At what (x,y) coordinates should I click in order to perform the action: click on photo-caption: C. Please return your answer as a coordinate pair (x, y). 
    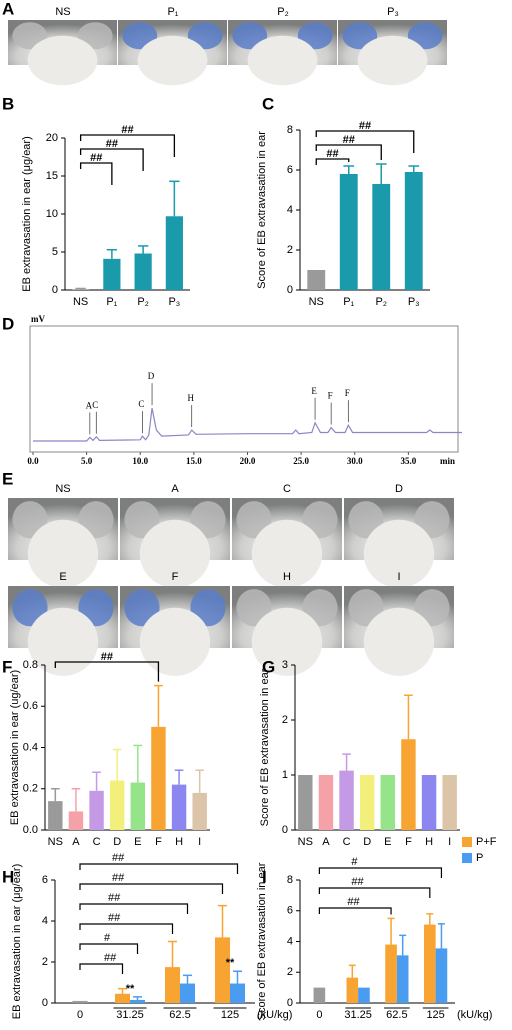
    Looking at the image, I should click on (287, 489).